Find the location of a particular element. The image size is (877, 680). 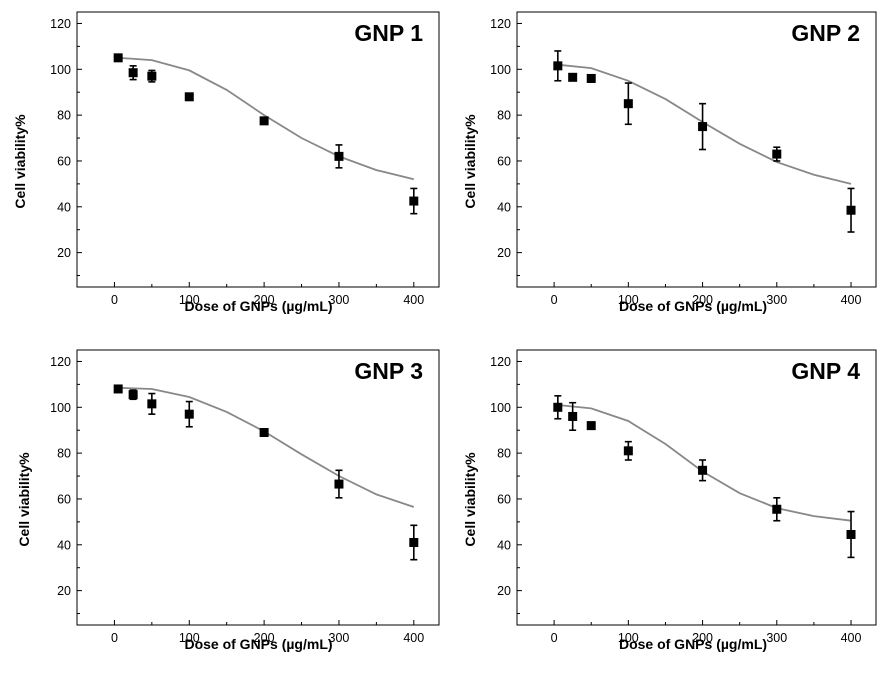

panel-title: GNP 3 is located at coordinates (388, 371).